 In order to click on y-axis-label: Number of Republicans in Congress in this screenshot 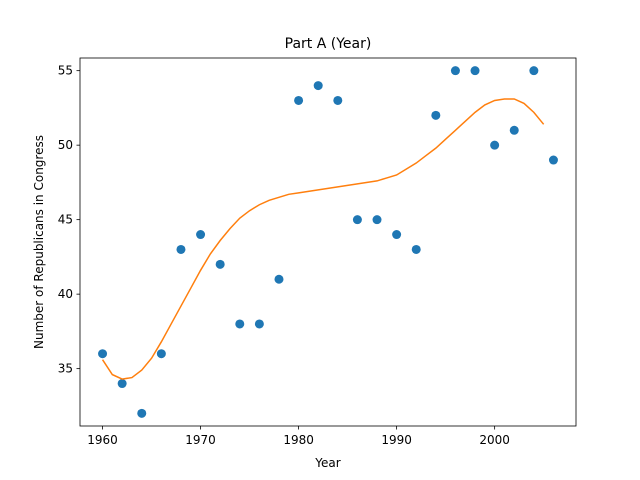, I will do `click(39, 242)`.